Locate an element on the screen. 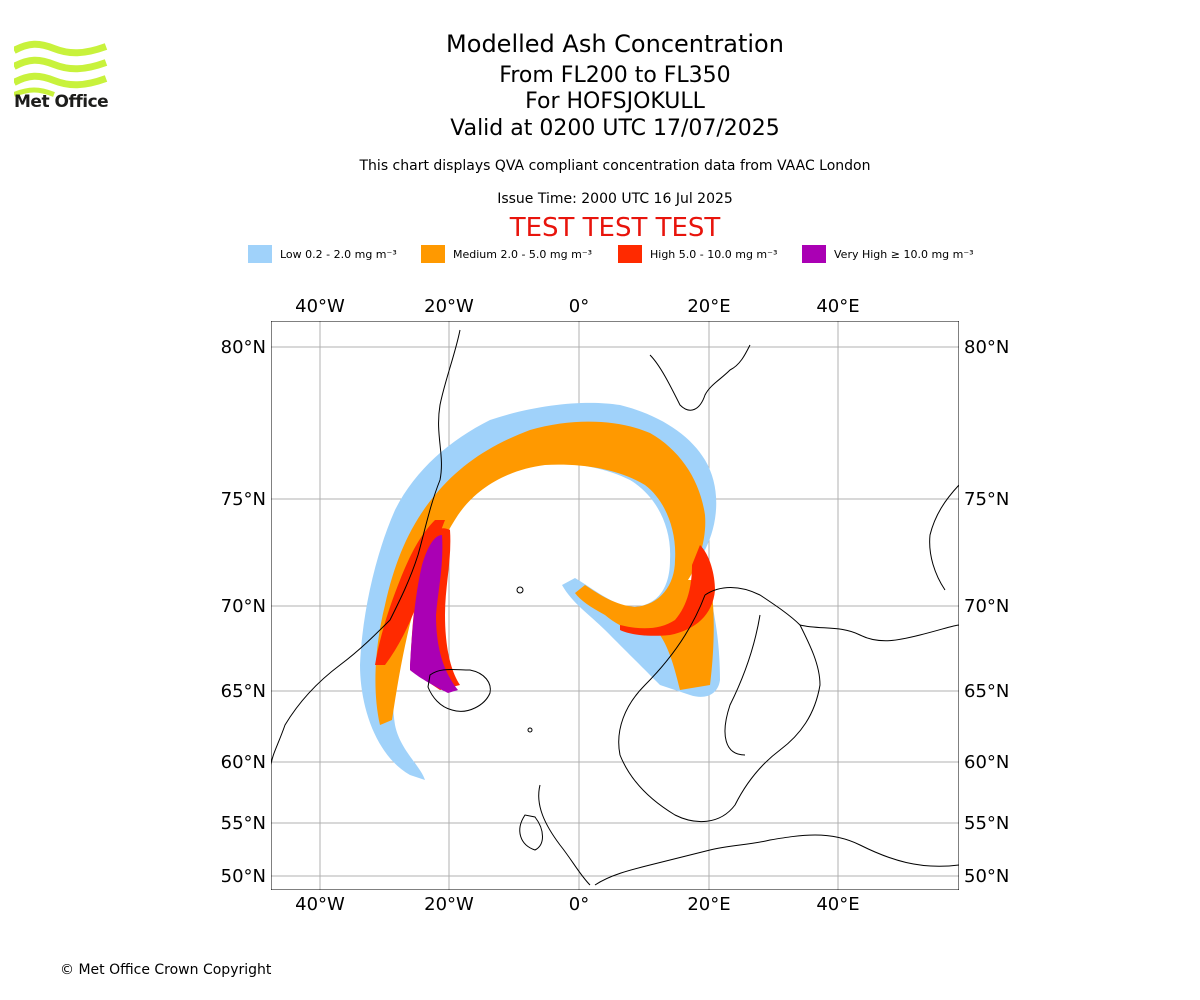 The height and width of the screenshot is (1000, 1200). legend-swatch-high is located at coordinates (630, 254).